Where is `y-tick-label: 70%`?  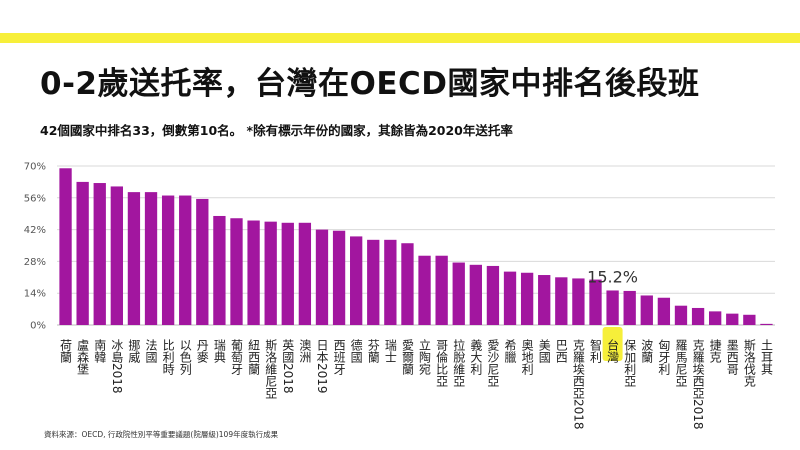 y-tick-label: 70% is located at coordinates (35, 167).